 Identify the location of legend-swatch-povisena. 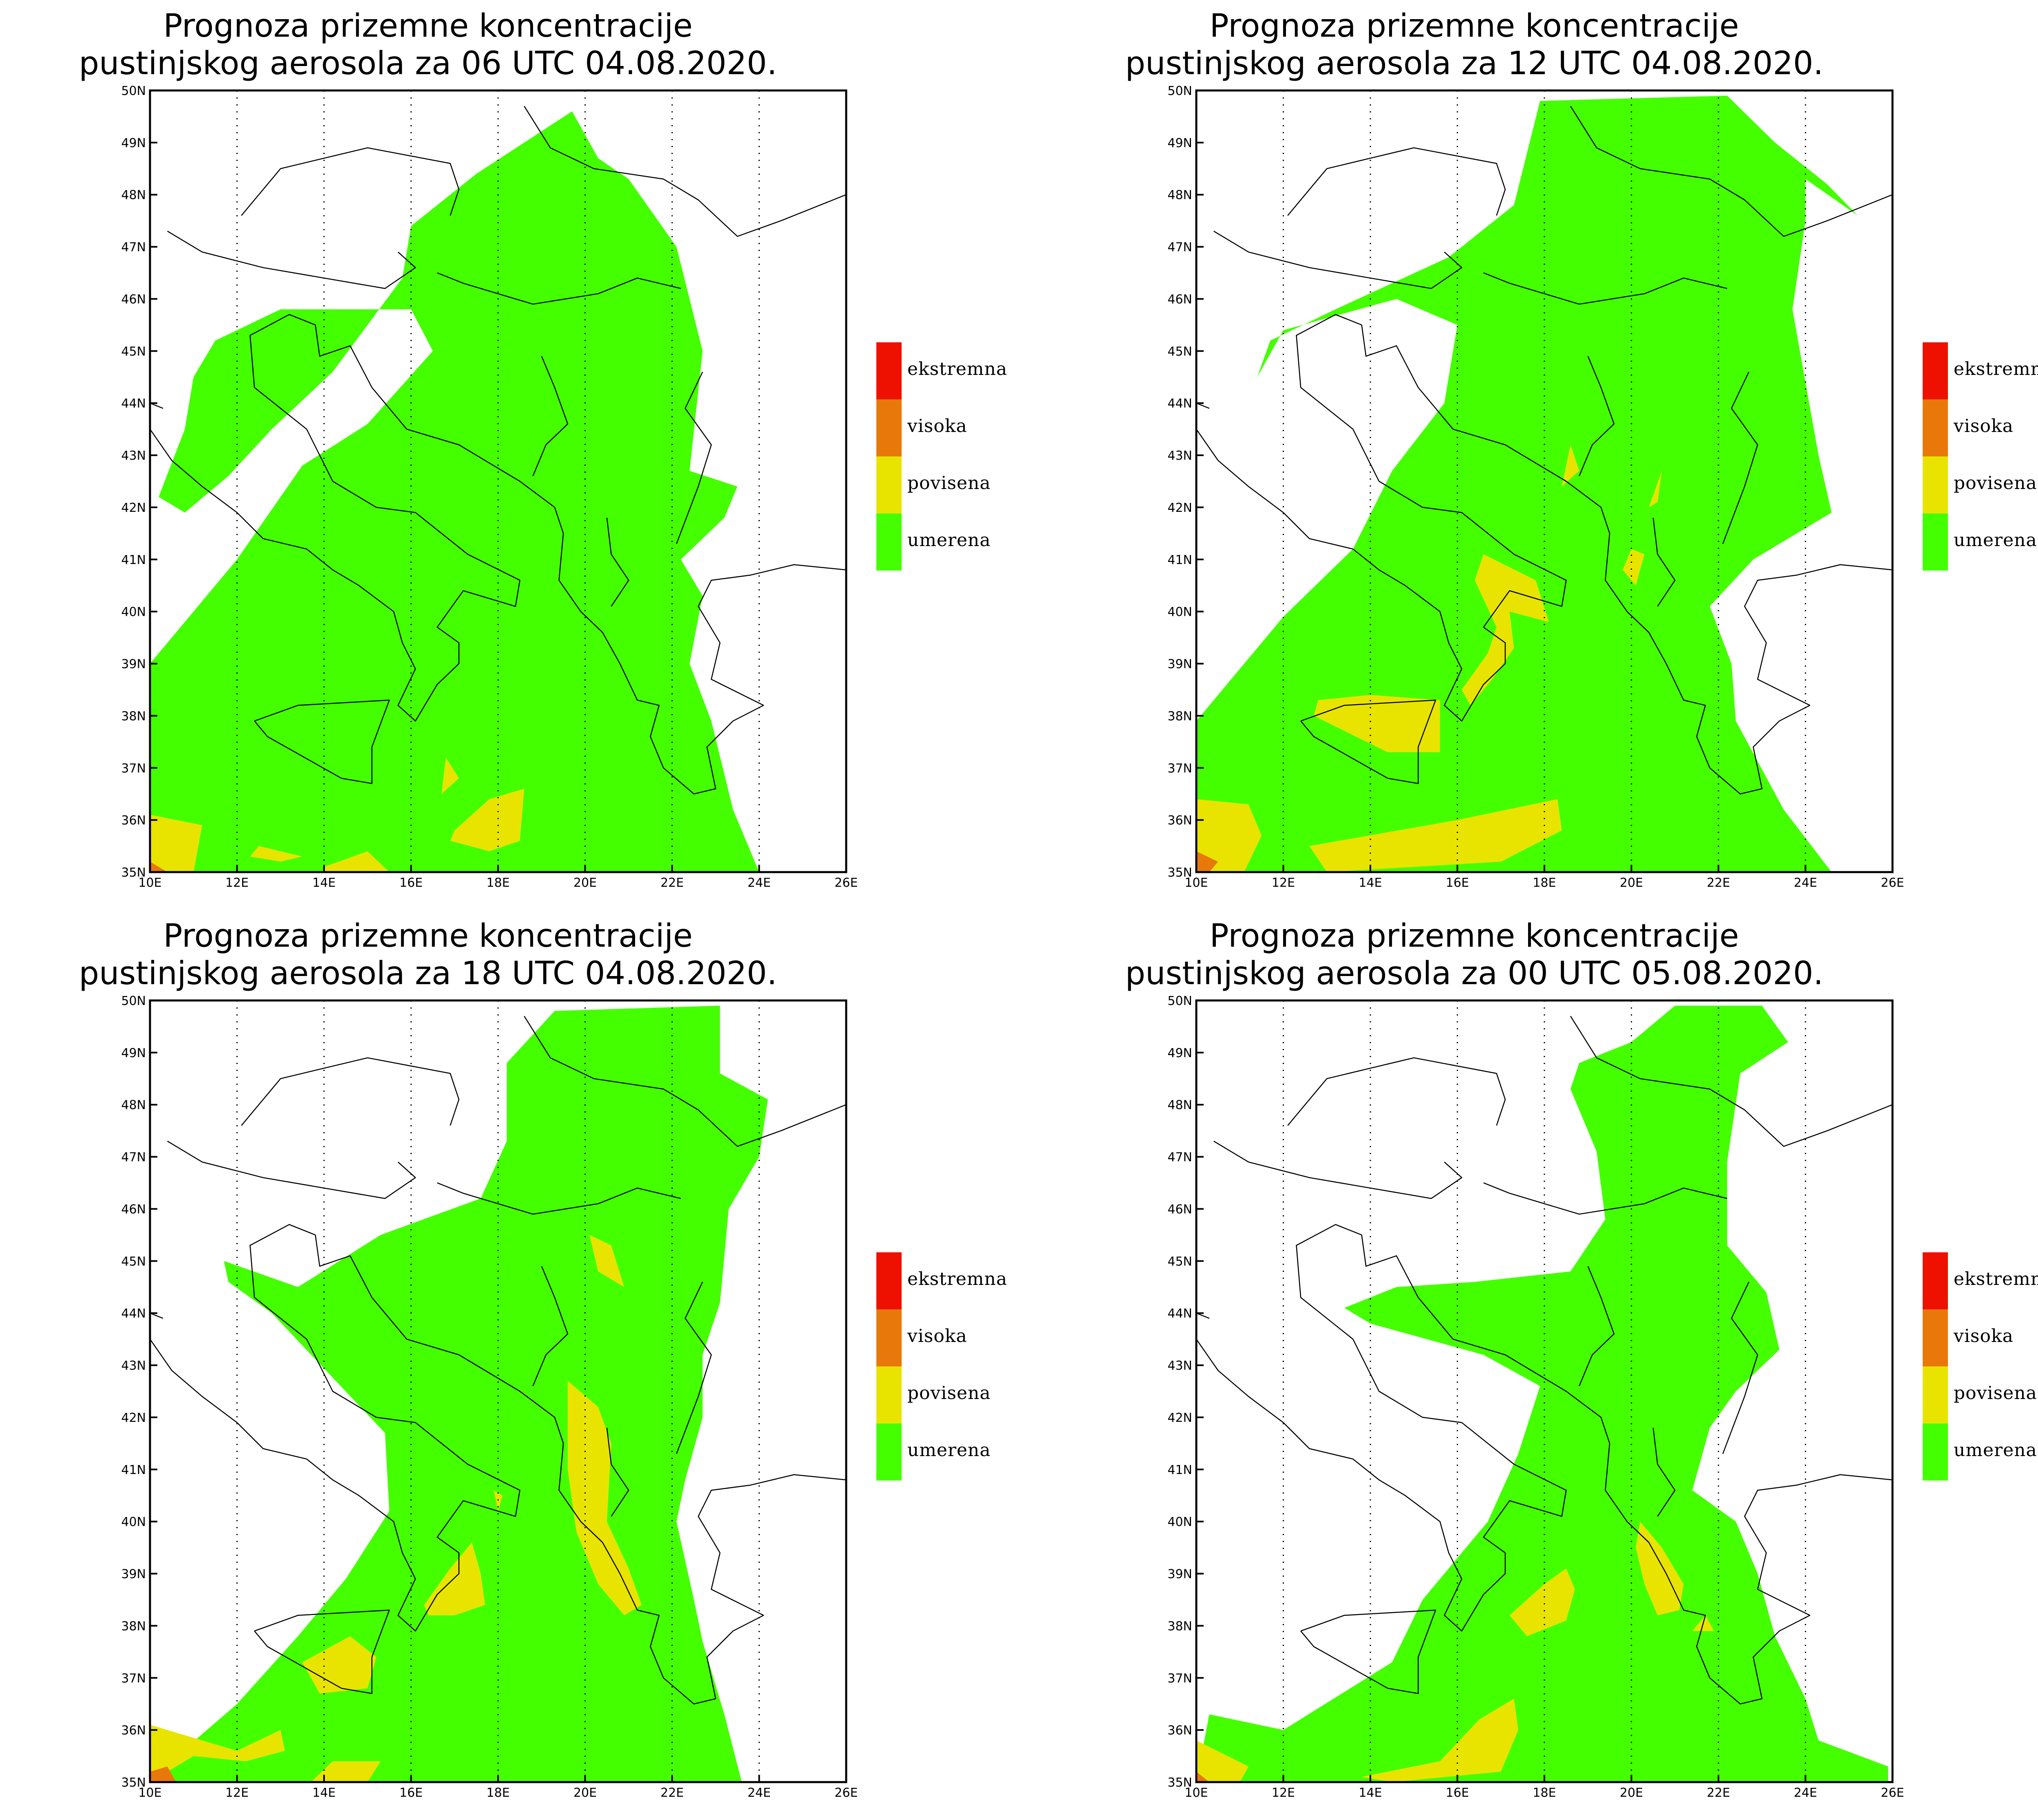
(1935, 1395).